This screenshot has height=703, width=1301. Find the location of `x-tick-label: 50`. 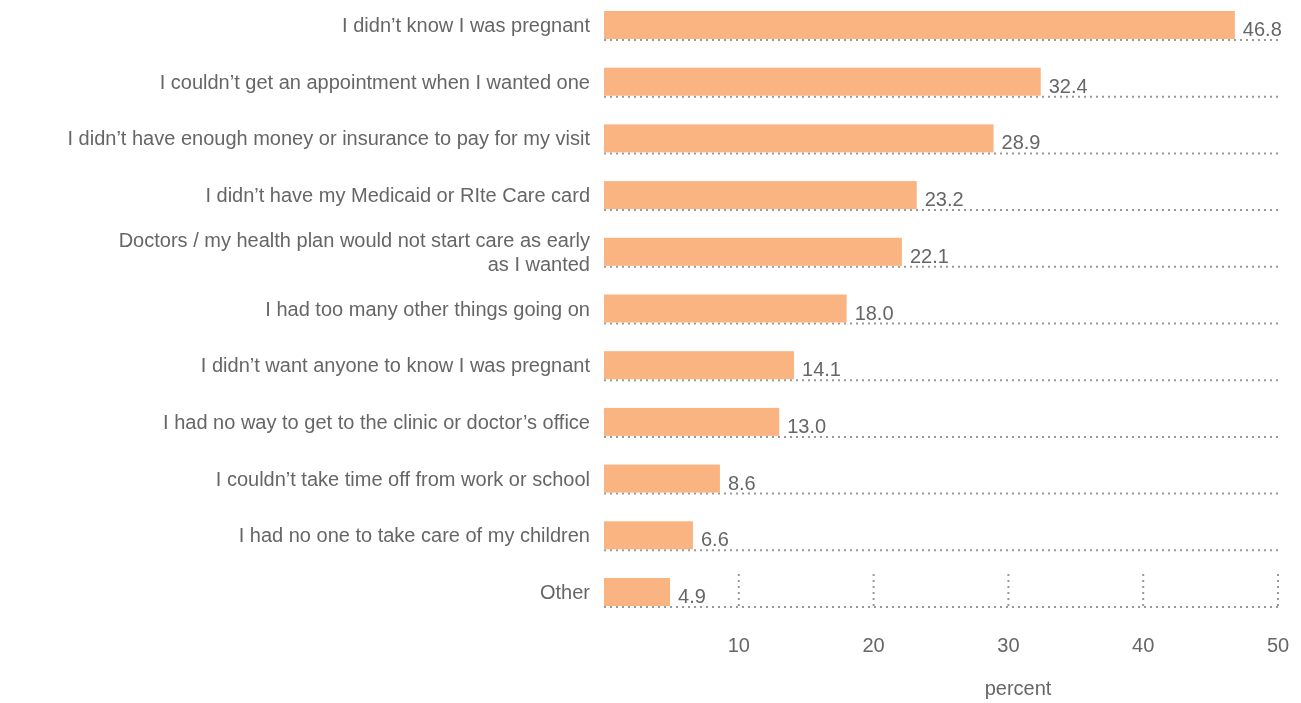

x-tick-label: 50 is located at coordinates (1278, 645).